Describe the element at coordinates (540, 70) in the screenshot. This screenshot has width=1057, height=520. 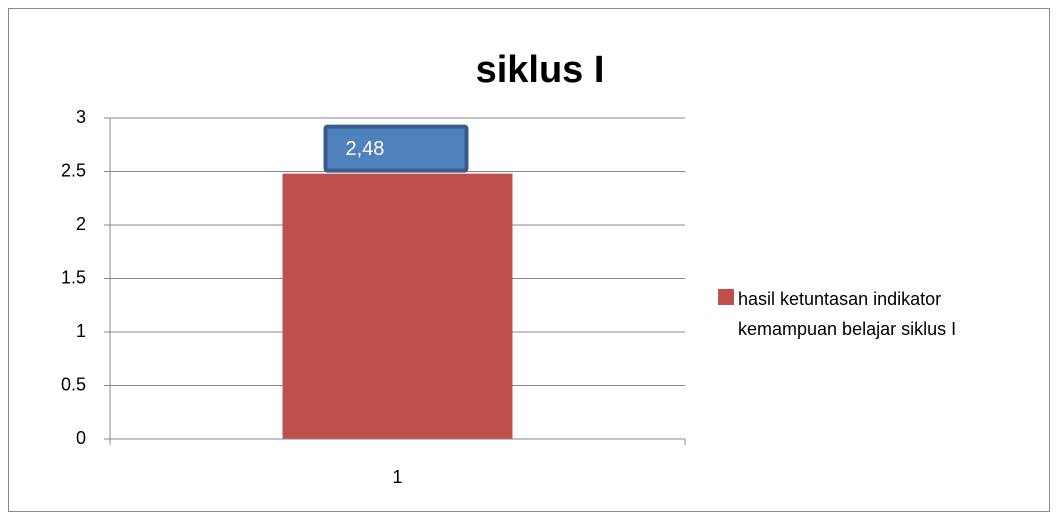
I see `chart-title: siklus I` at that location.